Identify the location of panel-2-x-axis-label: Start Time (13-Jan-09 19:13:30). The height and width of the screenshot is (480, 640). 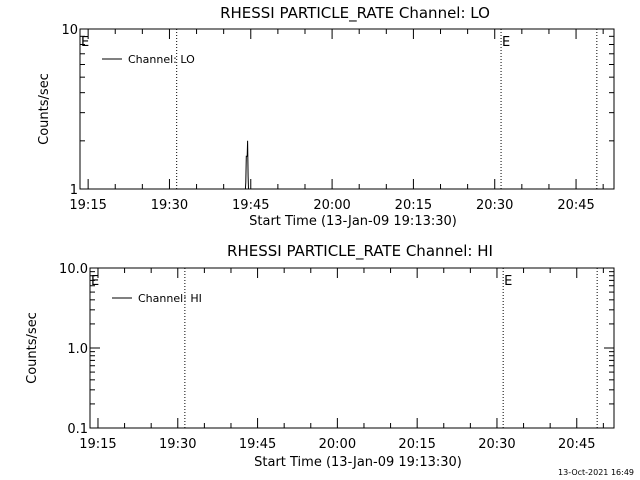
(358, 462).